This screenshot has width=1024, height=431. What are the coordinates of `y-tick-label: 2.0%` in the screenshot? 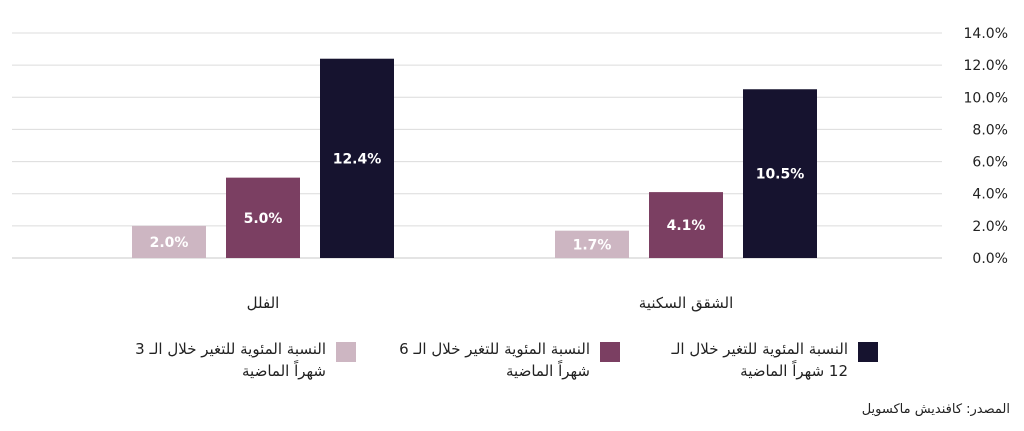 It's located at (990, 227).